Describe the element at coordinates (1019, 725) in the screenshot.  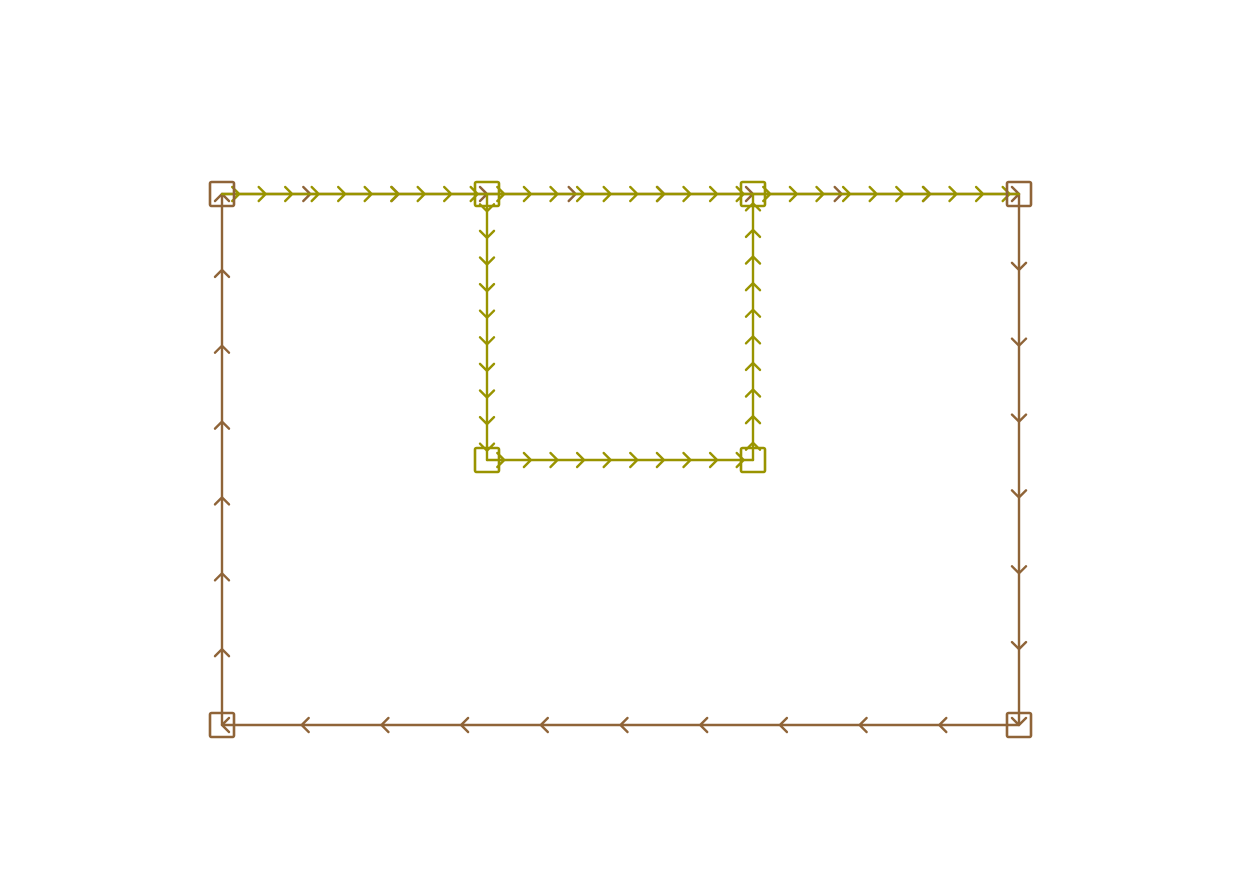
I see `node-outer-bottom-right` at that location.